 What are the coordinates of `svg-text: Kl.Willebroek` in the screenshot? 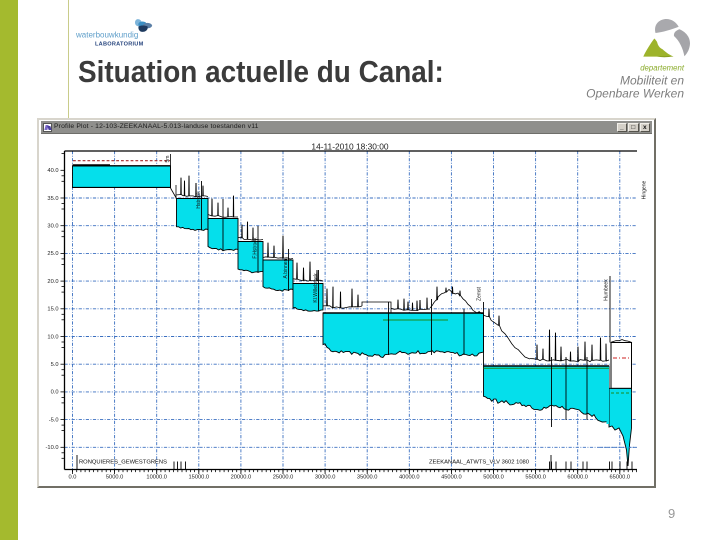 It's located at (316, 288).